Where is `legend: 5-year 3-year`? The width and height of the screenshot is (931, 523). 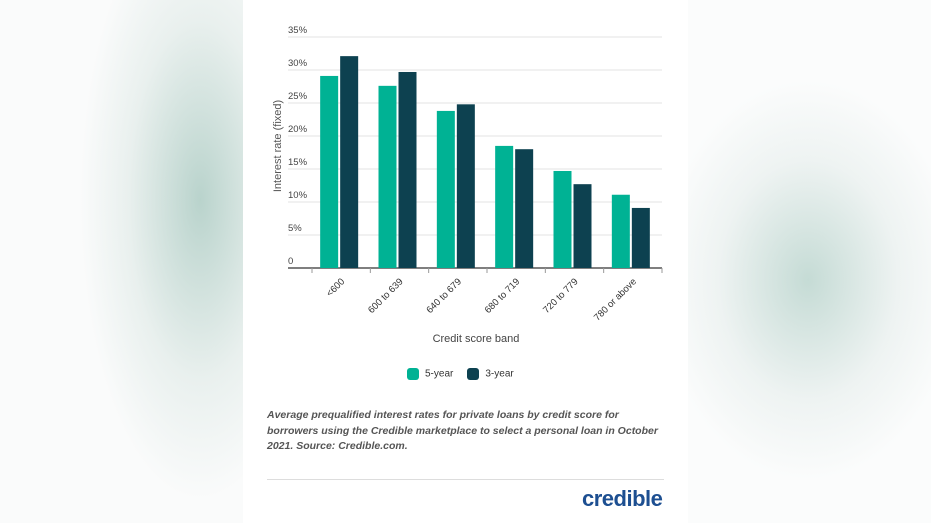 legend: 5-year 3-year is located at coordinates (460, 374).